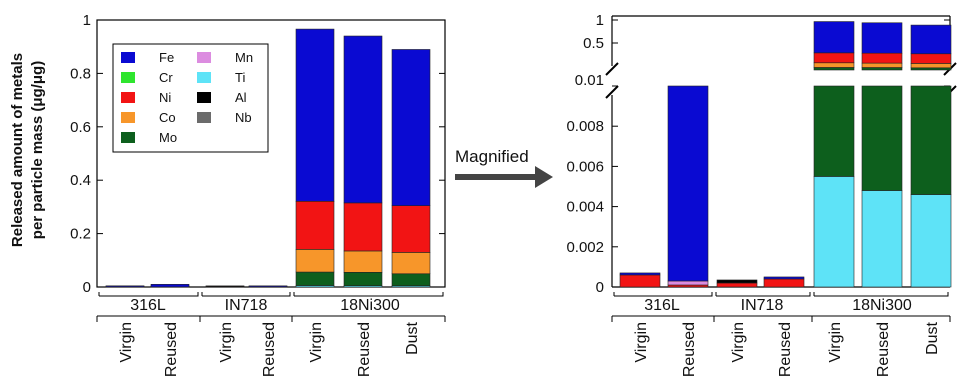 The width and height of the screenshot is (963, 380). What do you see at coordinates (932, 337) in the screenshot?
I see `right-category-label: Dust` at bounding box center [932, 337].